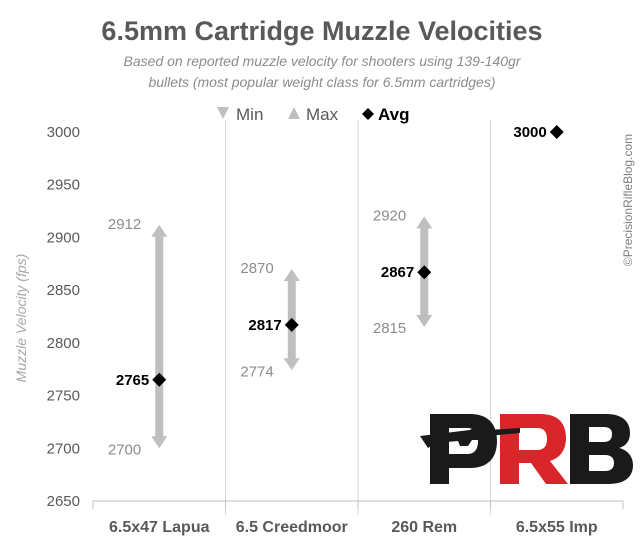 The image size is (644, 558). Describe the element at coordinates (159, 527) in the screenshot. I see `x-tick-label-1: 6.5x47 Lapua` at that location.